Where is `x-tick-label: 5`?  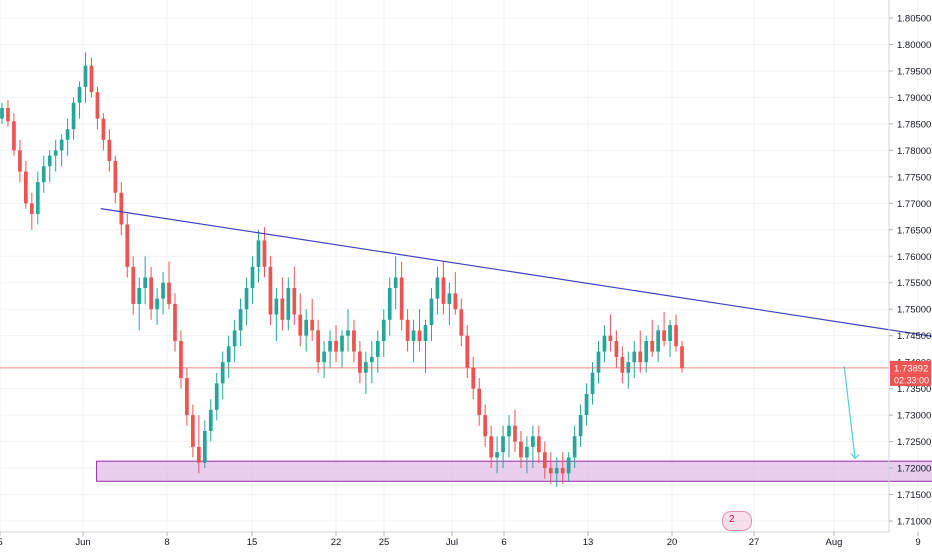
x-tick-label: 5 is located at coordinates (1, 542).